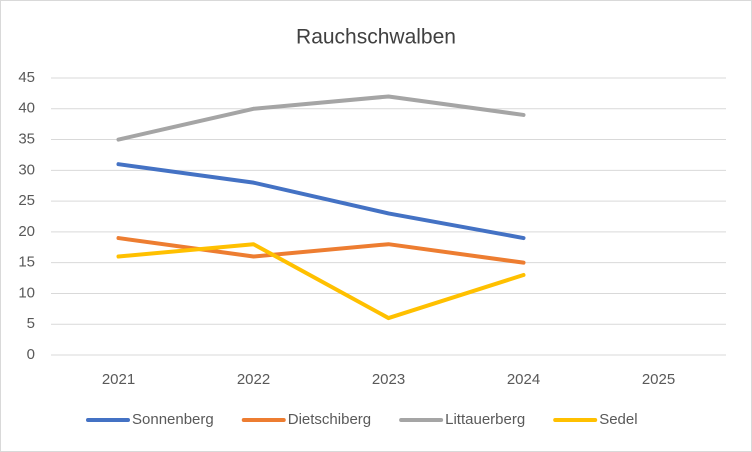  What do you see at coordinates (26, 292) in the screenshot?
I see `y-tick-label: 10` at bounding box center [26, 292].